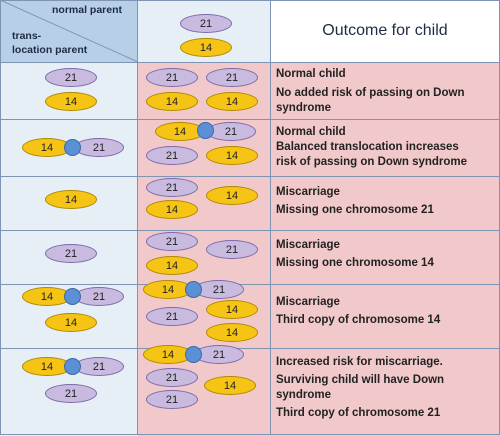 The height and width of the screenshot is (436, 500). Describe the element at coordinates (358, 311) in the screenshot. I see `outcome-row-5: Miscarriage Third copy of chromosome 14` at that location.